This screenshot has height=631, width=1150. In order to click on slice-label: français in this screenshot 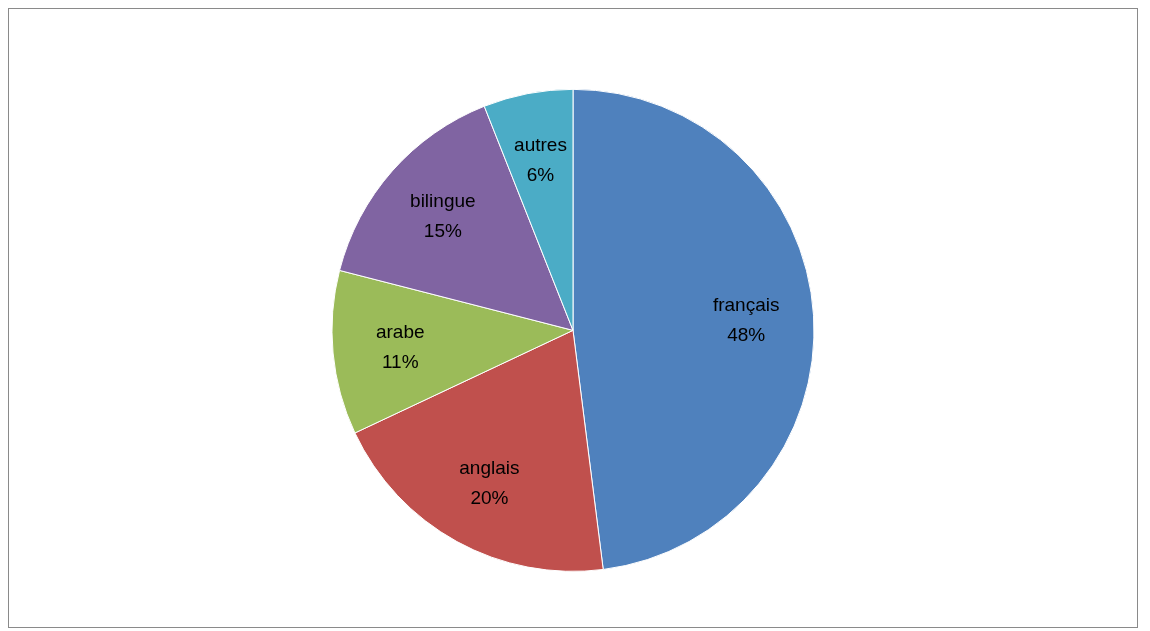, I will do `click(746, 304)`.